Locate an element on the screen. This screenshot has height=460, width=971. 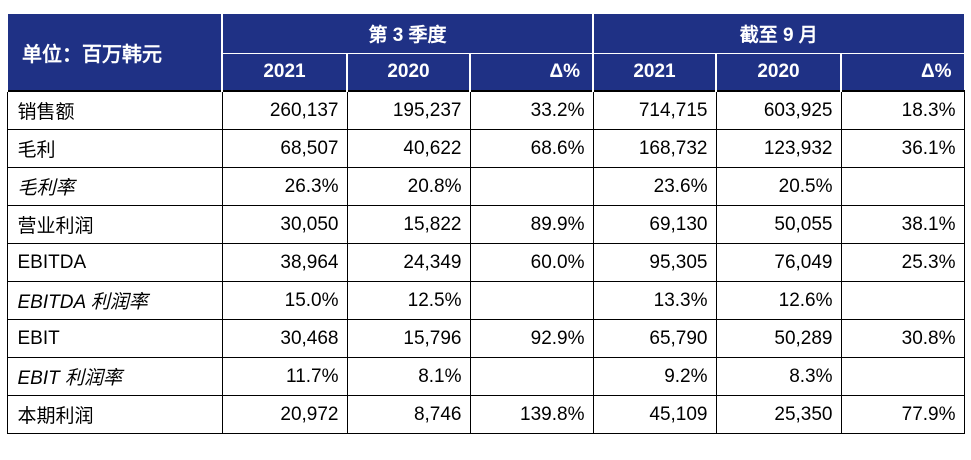
cell-value: 12.5% is located at coordinates (408, 300).